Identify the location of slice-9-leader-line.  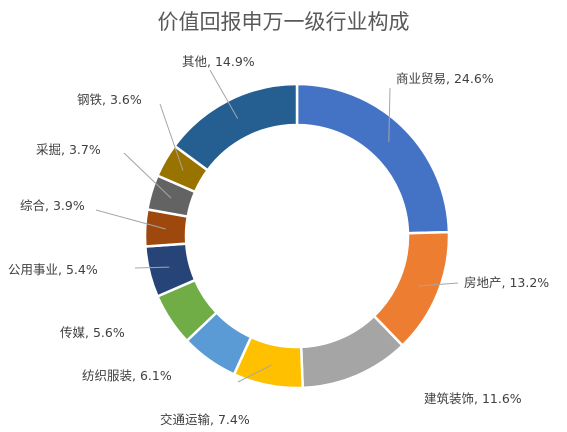
(147, 175).